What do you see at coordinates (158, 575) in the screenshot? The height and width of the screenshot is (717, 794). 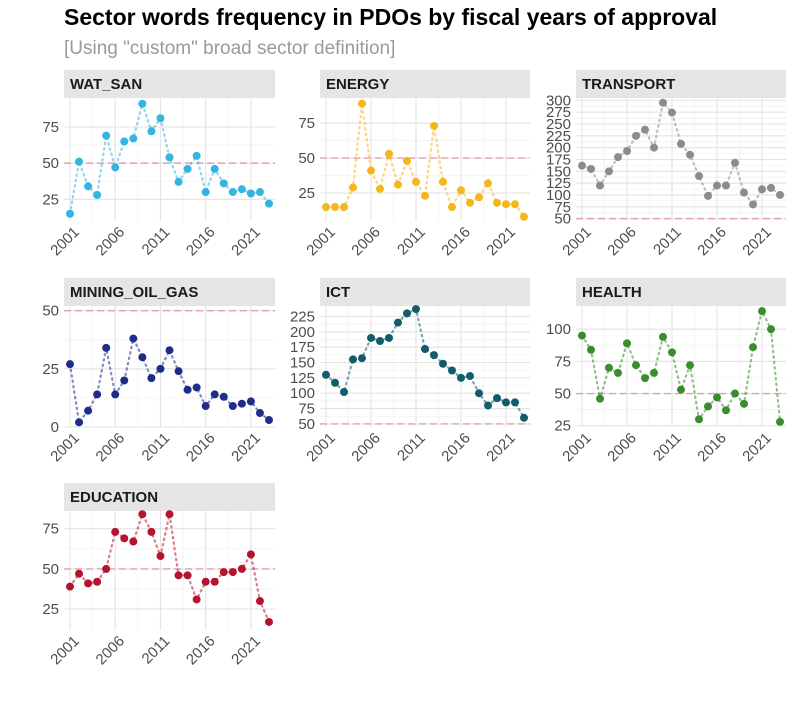 I see `panel-education: EDUCATION 25 50 75 2001 2006 2011 2016 2021` at bounding box center [158, 575].